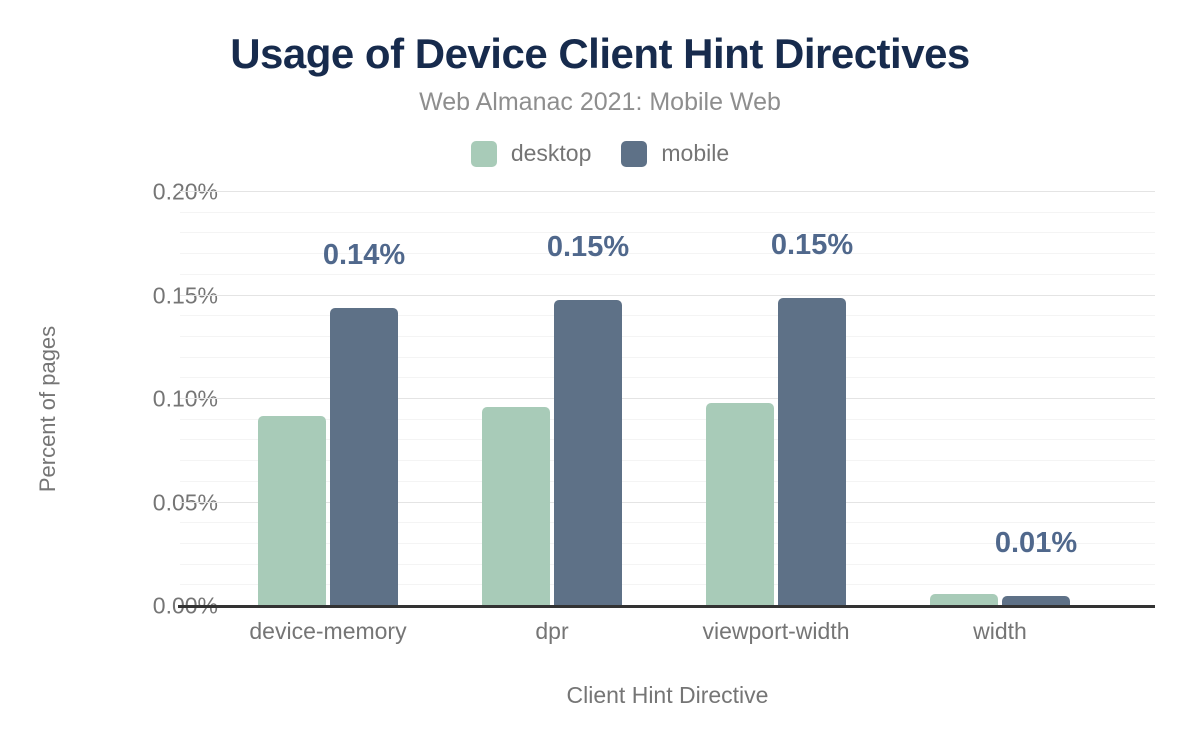  What do you see at coordinates (47, 409) in the screenshot?
I see `y-axis-title: Percent of pages` at bounding box center [47, 409].